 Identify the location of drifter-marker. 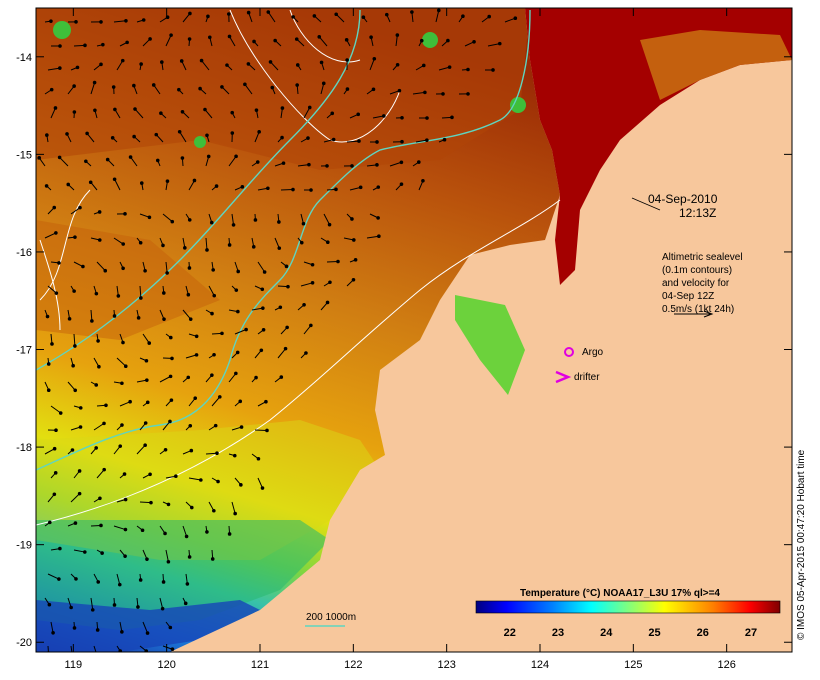
(563, 377).